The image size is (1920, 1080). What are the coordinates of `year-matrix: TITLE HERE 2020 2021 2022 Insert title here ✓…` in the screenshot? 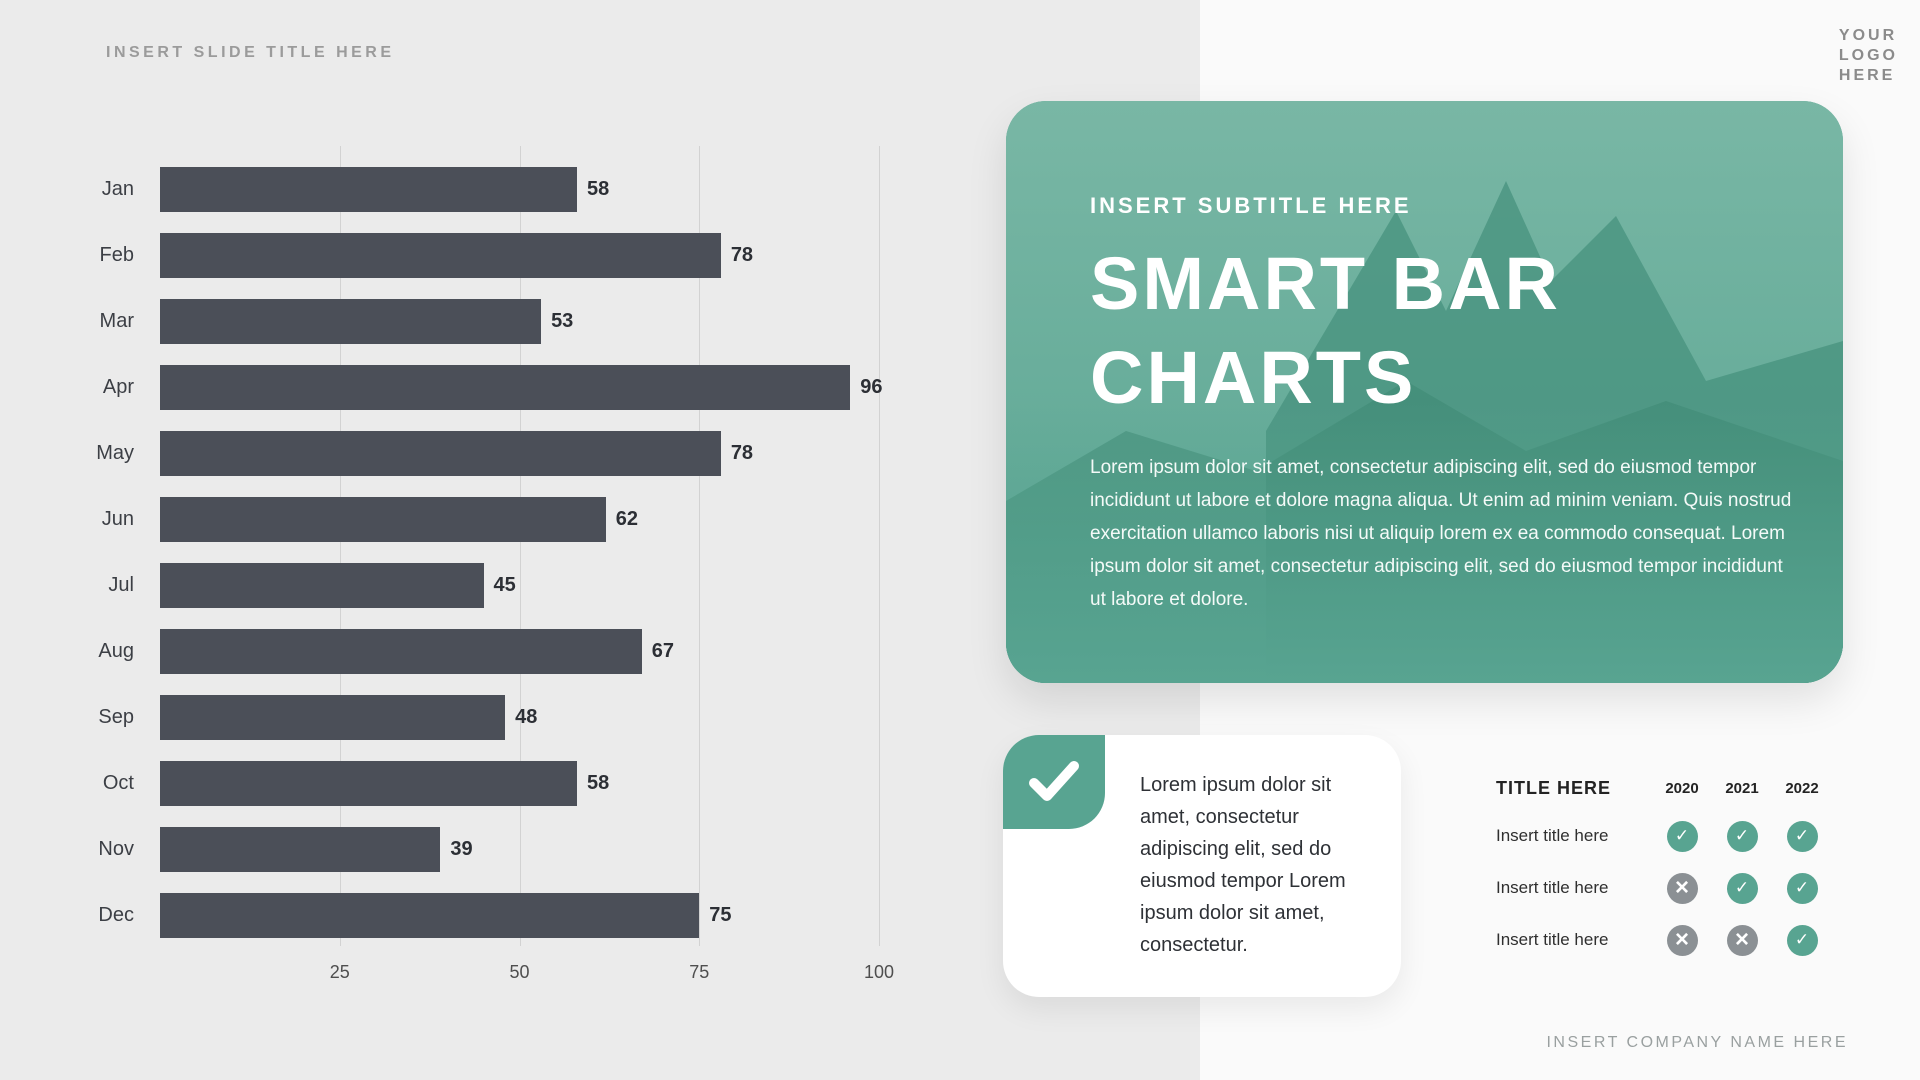 It's located at (1676, 866).